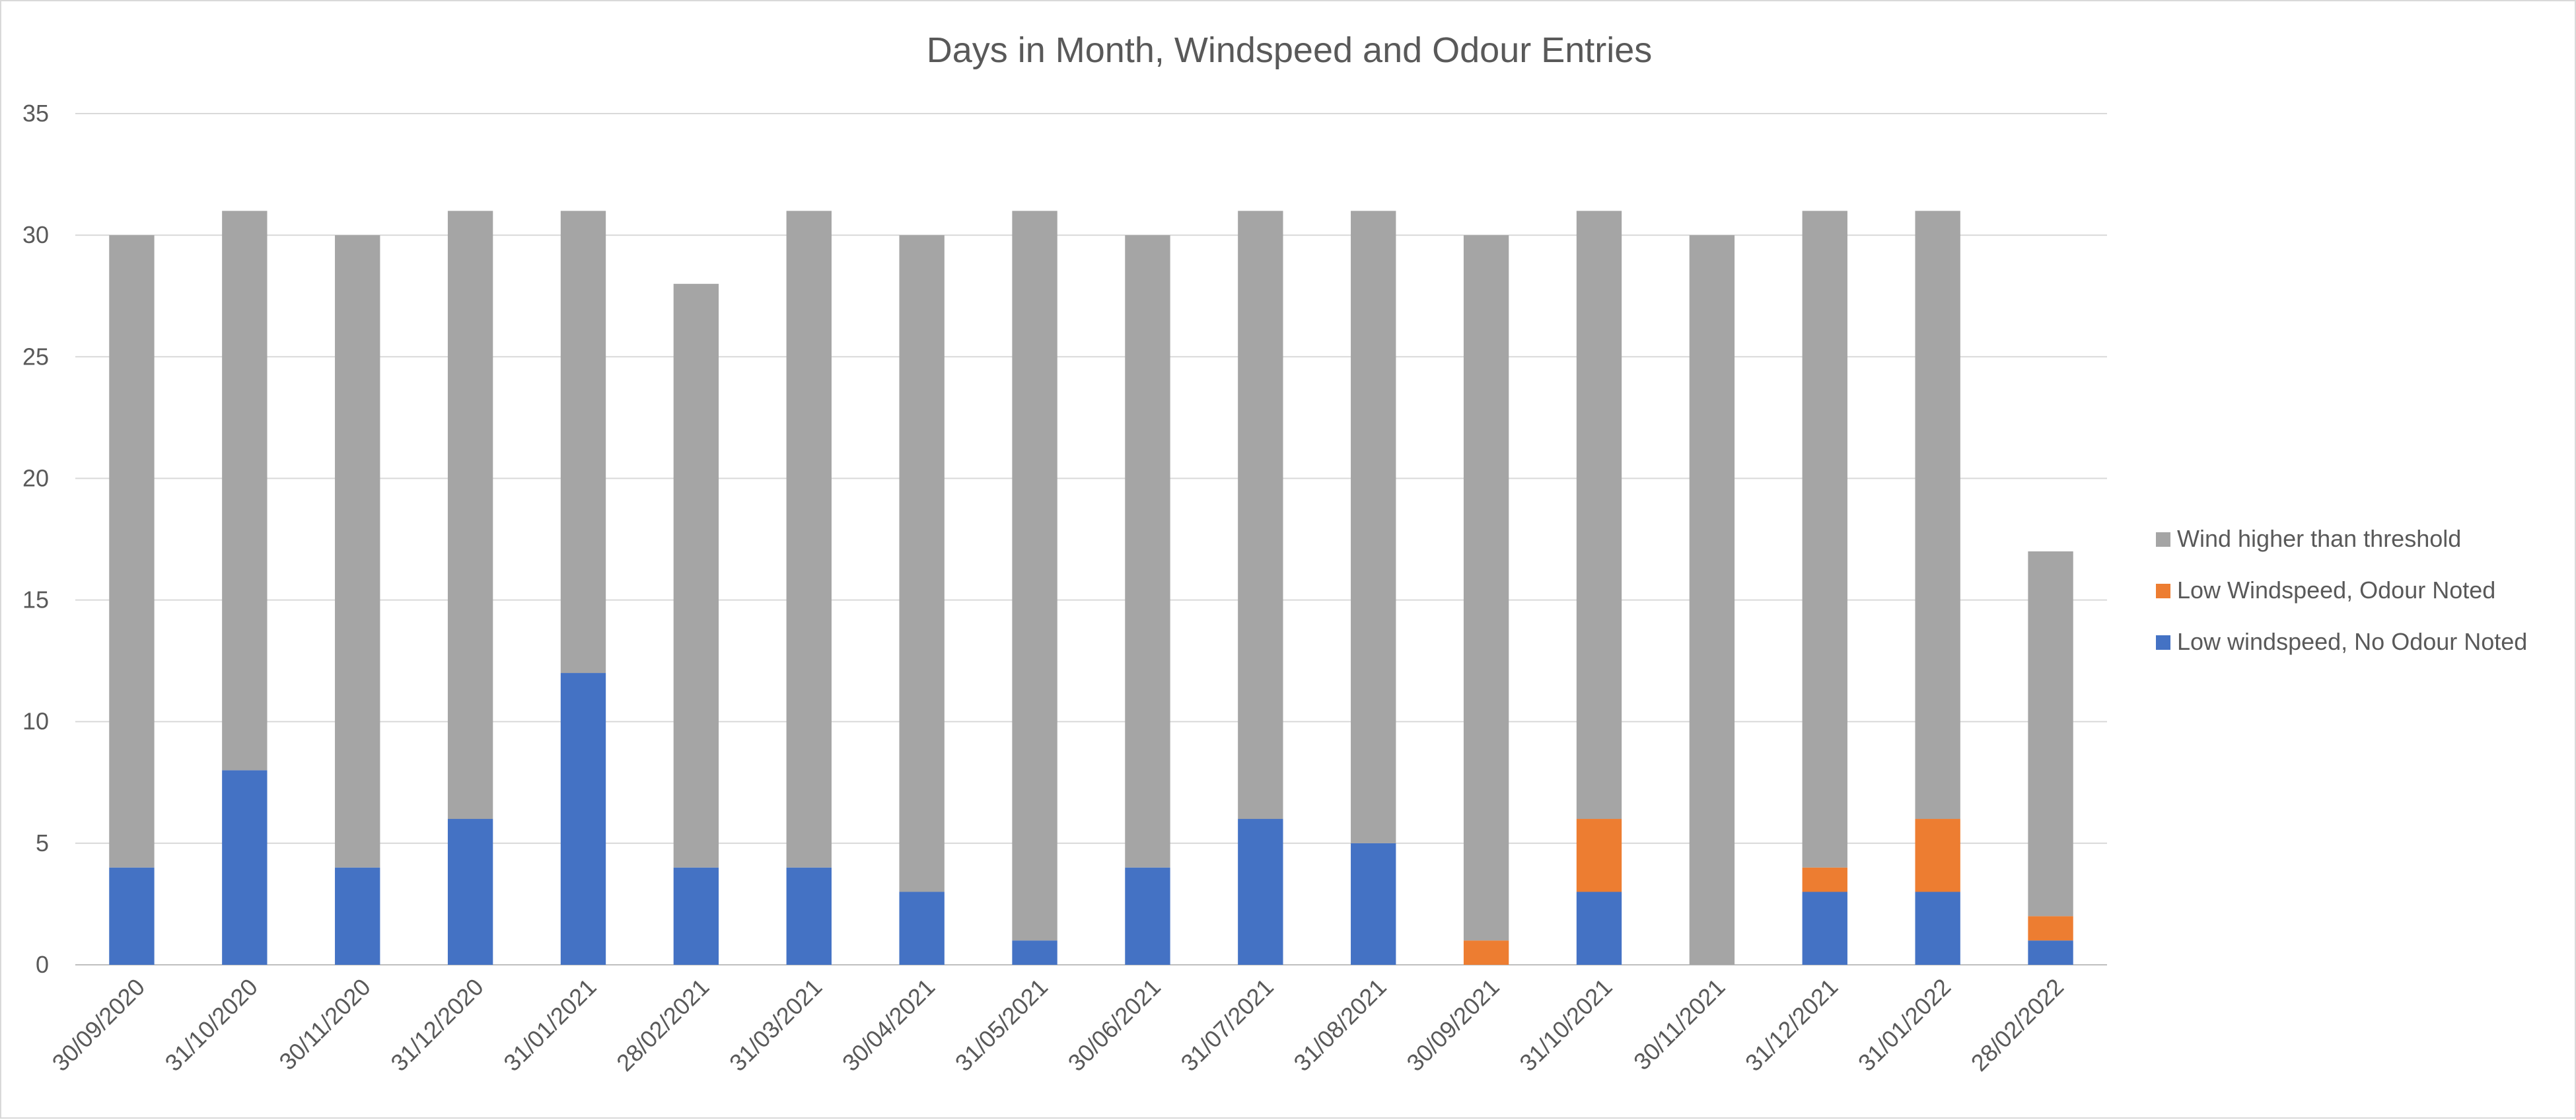  I want to click on legend-label: Wind higher than threshold, so click(2319, 538).